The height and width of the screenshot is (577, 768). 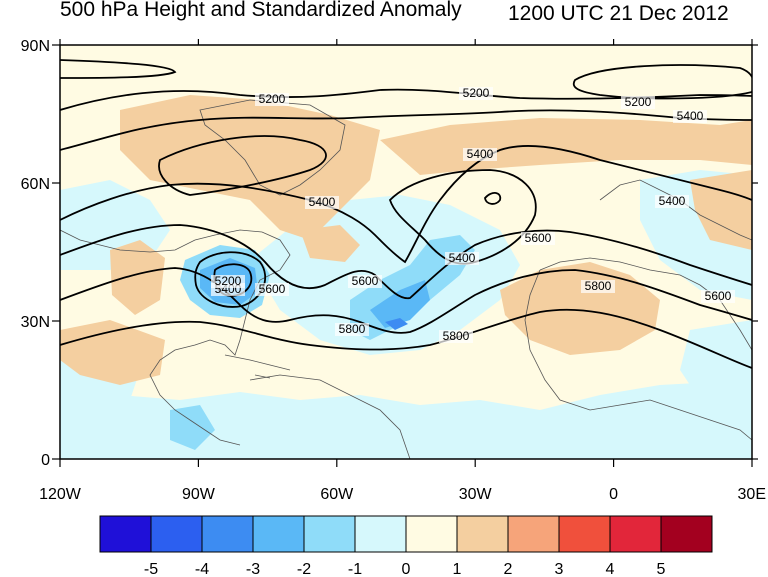 I want to click on colorbar-label: 2, so click(x=508, y=569).